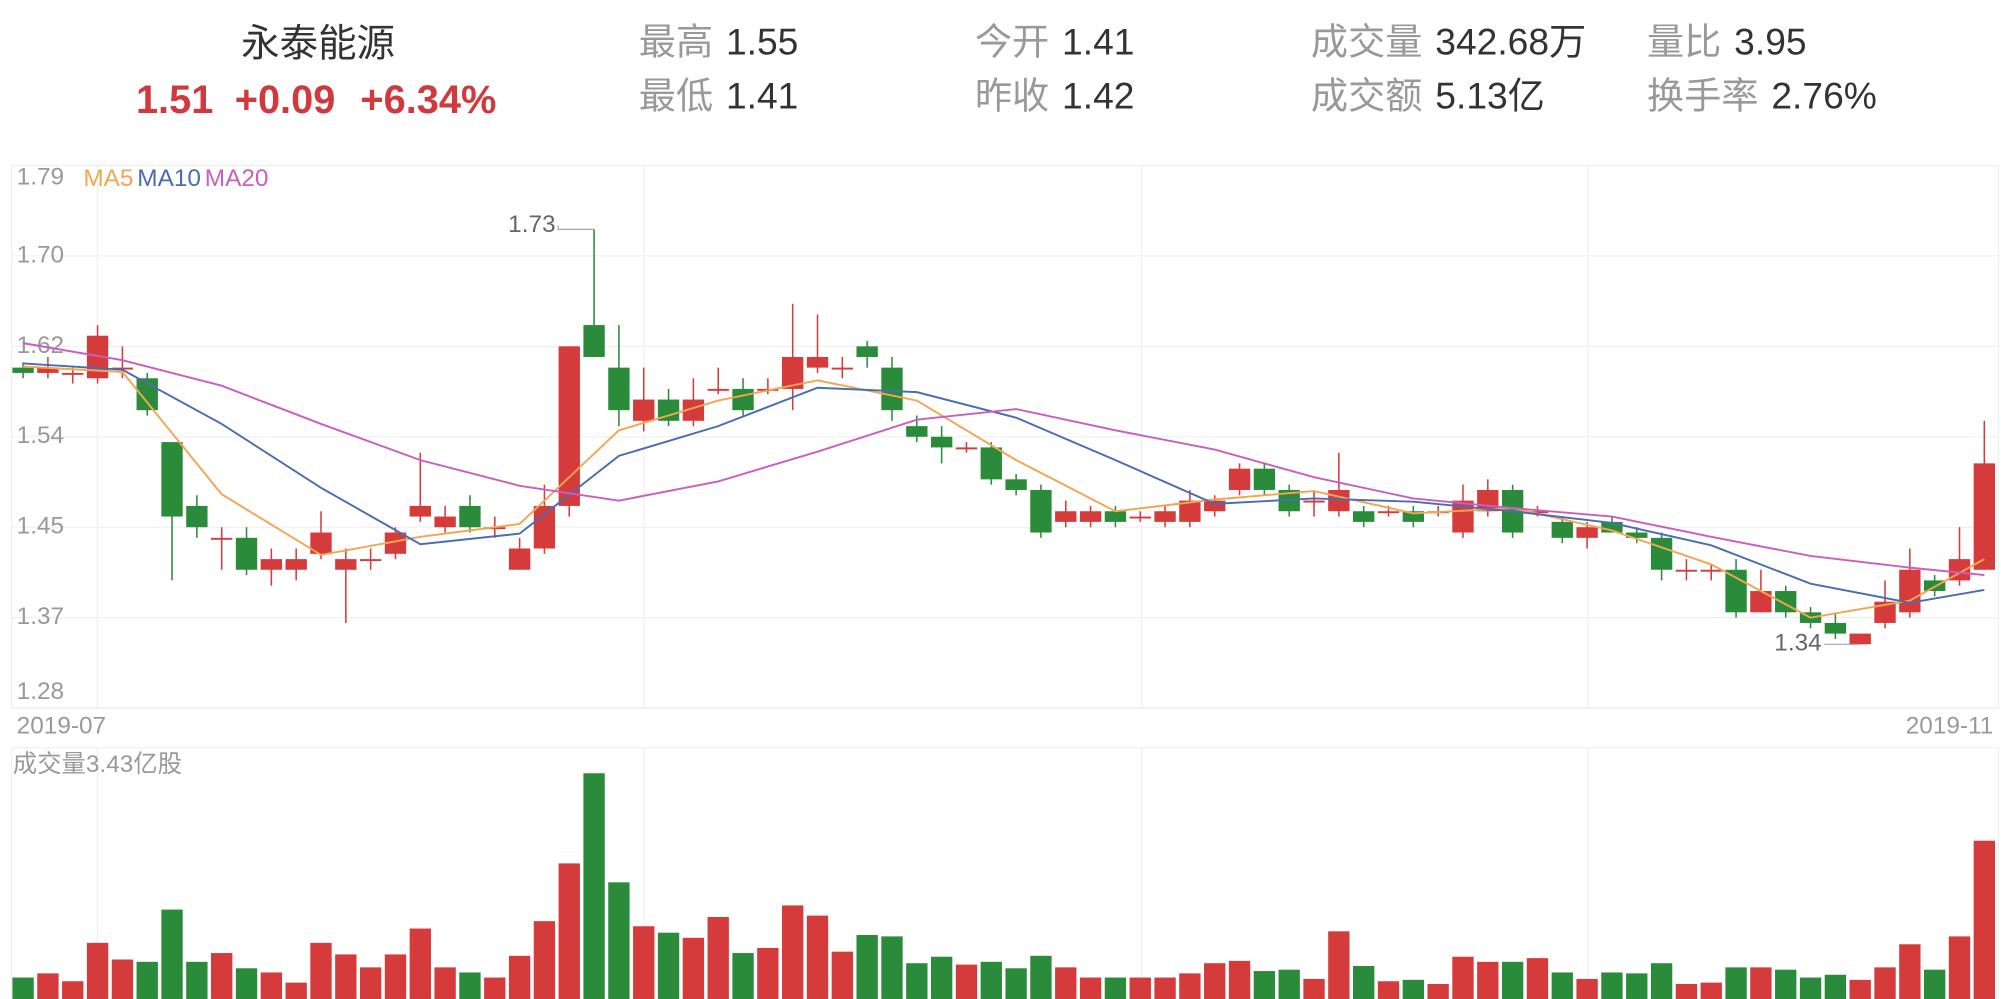 This screenshot has width=2001, height=999. What do you see at coordinates (531, 224) in the screenshot?
I see `annotation: 1.73` at bounding box center [531, 224].